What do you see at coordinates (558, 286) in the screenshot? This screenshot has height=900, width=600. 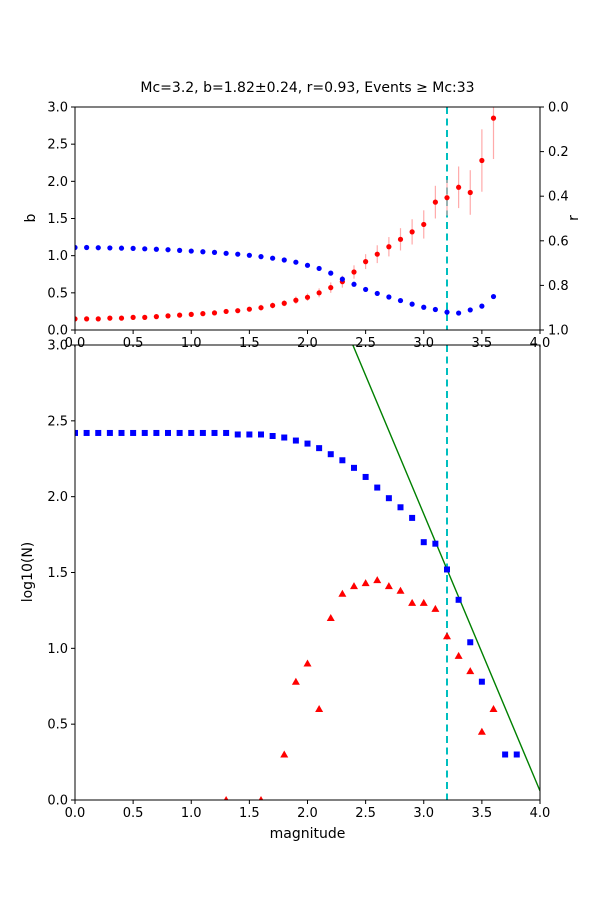 I see `svg-text: 0.8` at bounding box center [558, 286].